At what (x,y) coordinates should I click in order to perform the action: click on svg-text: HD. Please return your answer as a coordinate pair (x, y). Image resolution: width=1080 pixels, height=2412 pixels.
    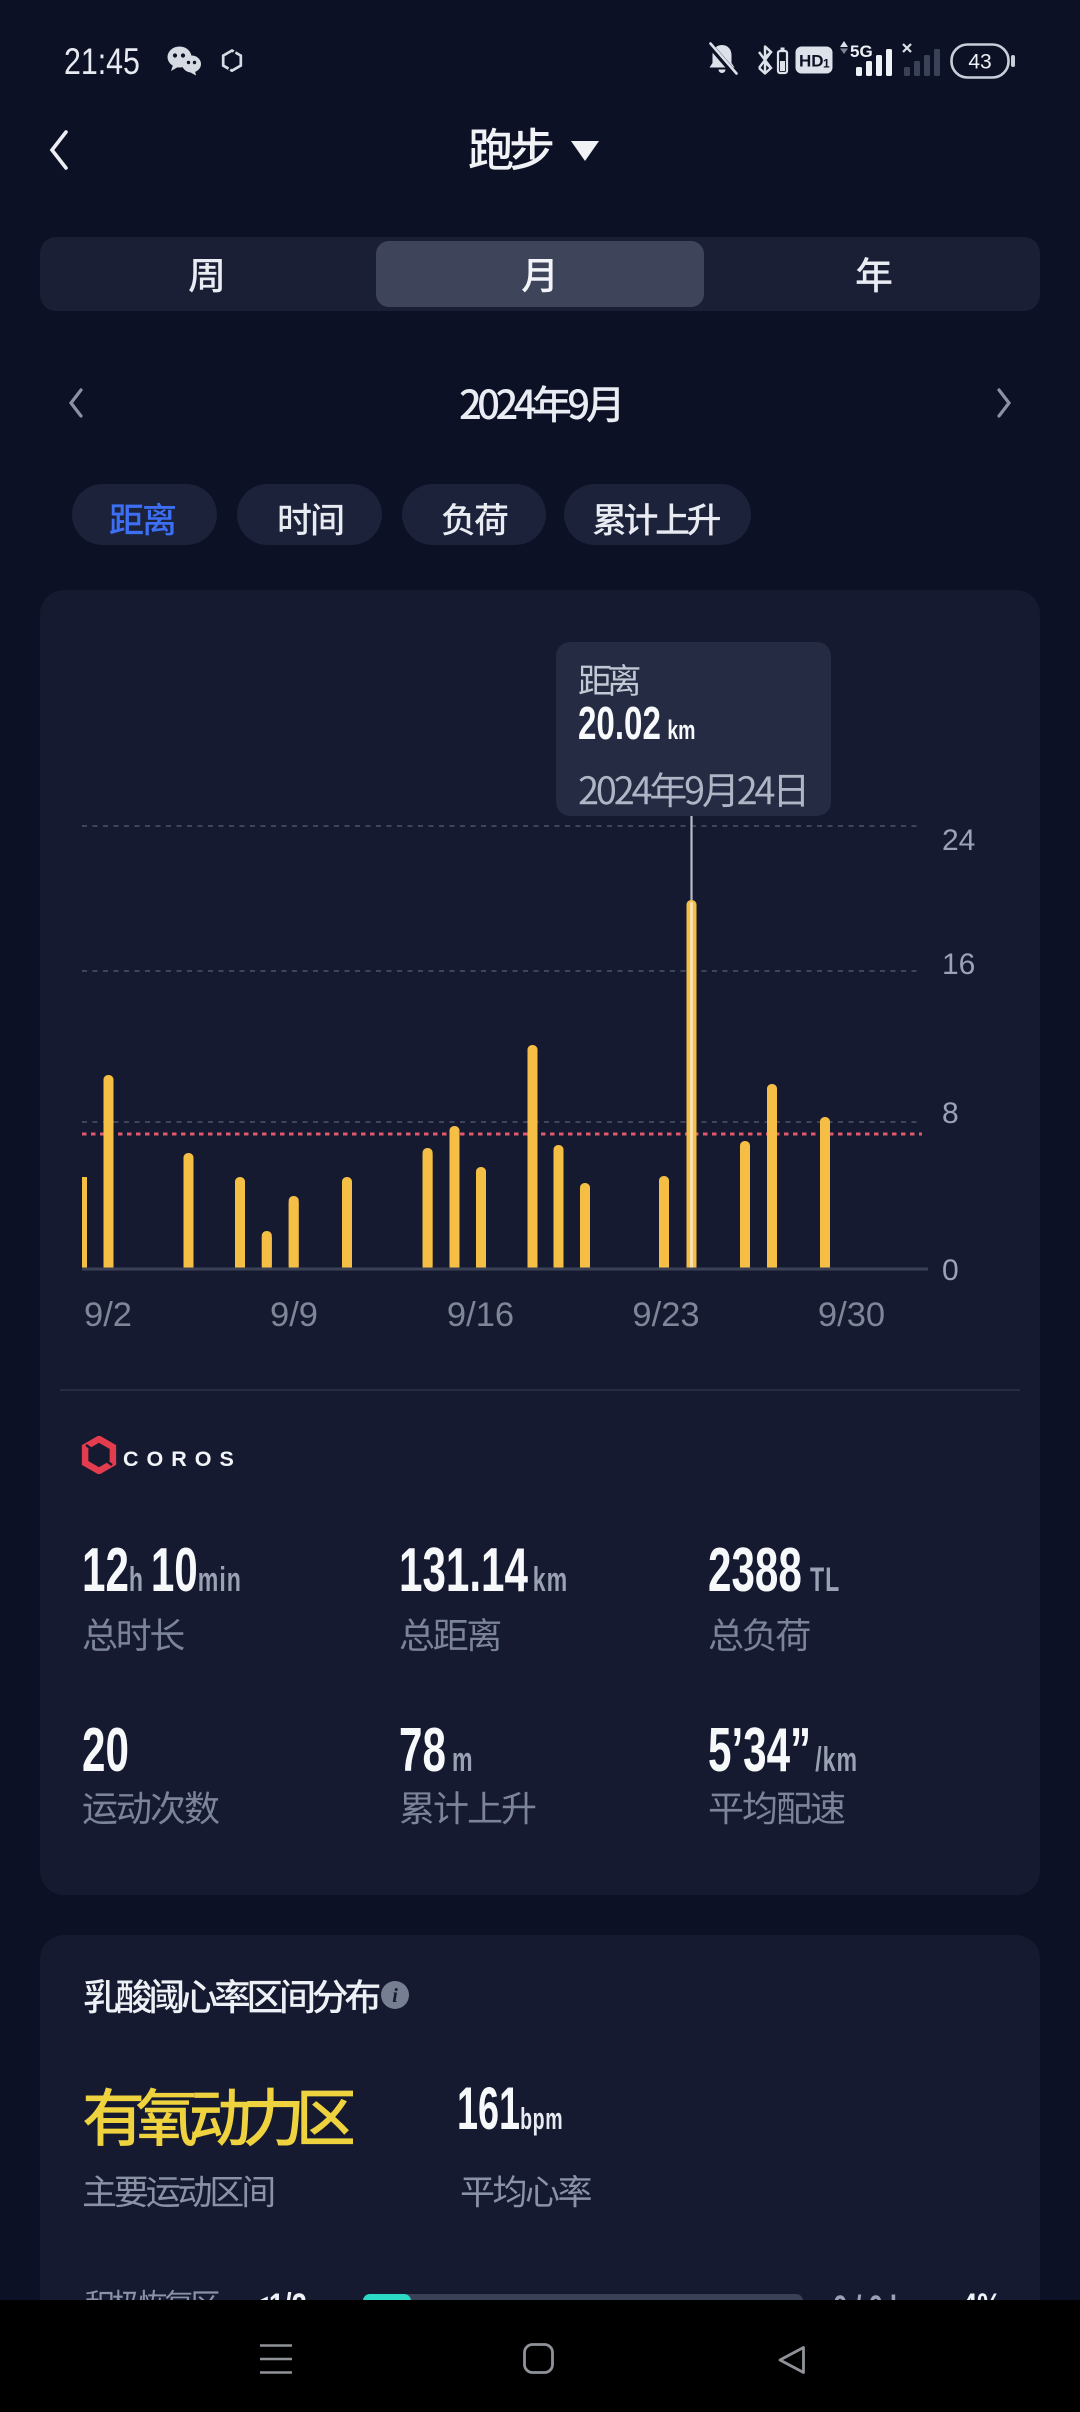
    Looking at the image, I should click on (811, 61).